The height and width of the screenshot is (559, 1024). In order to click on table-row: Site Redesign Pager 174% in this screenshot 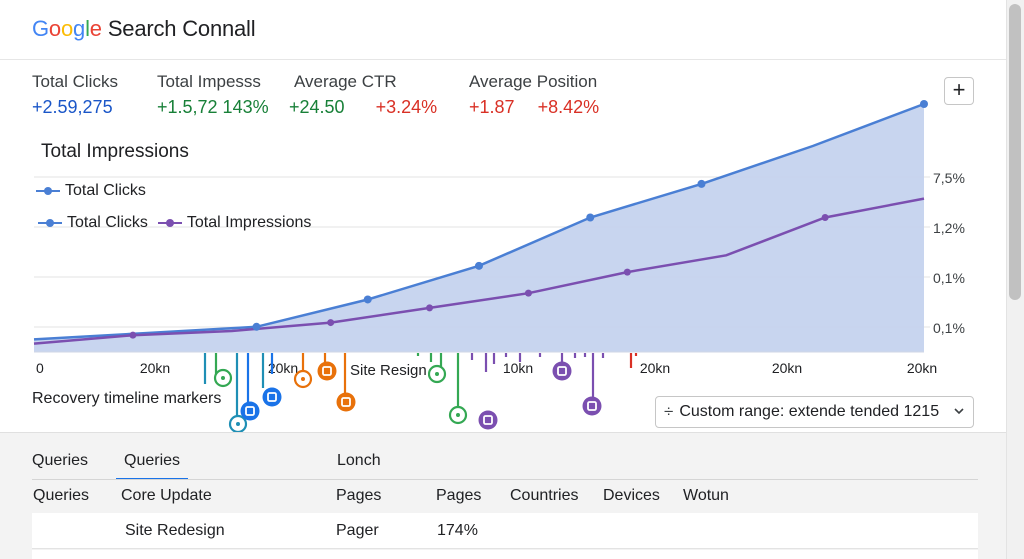, I will do `click(505, 531)`.